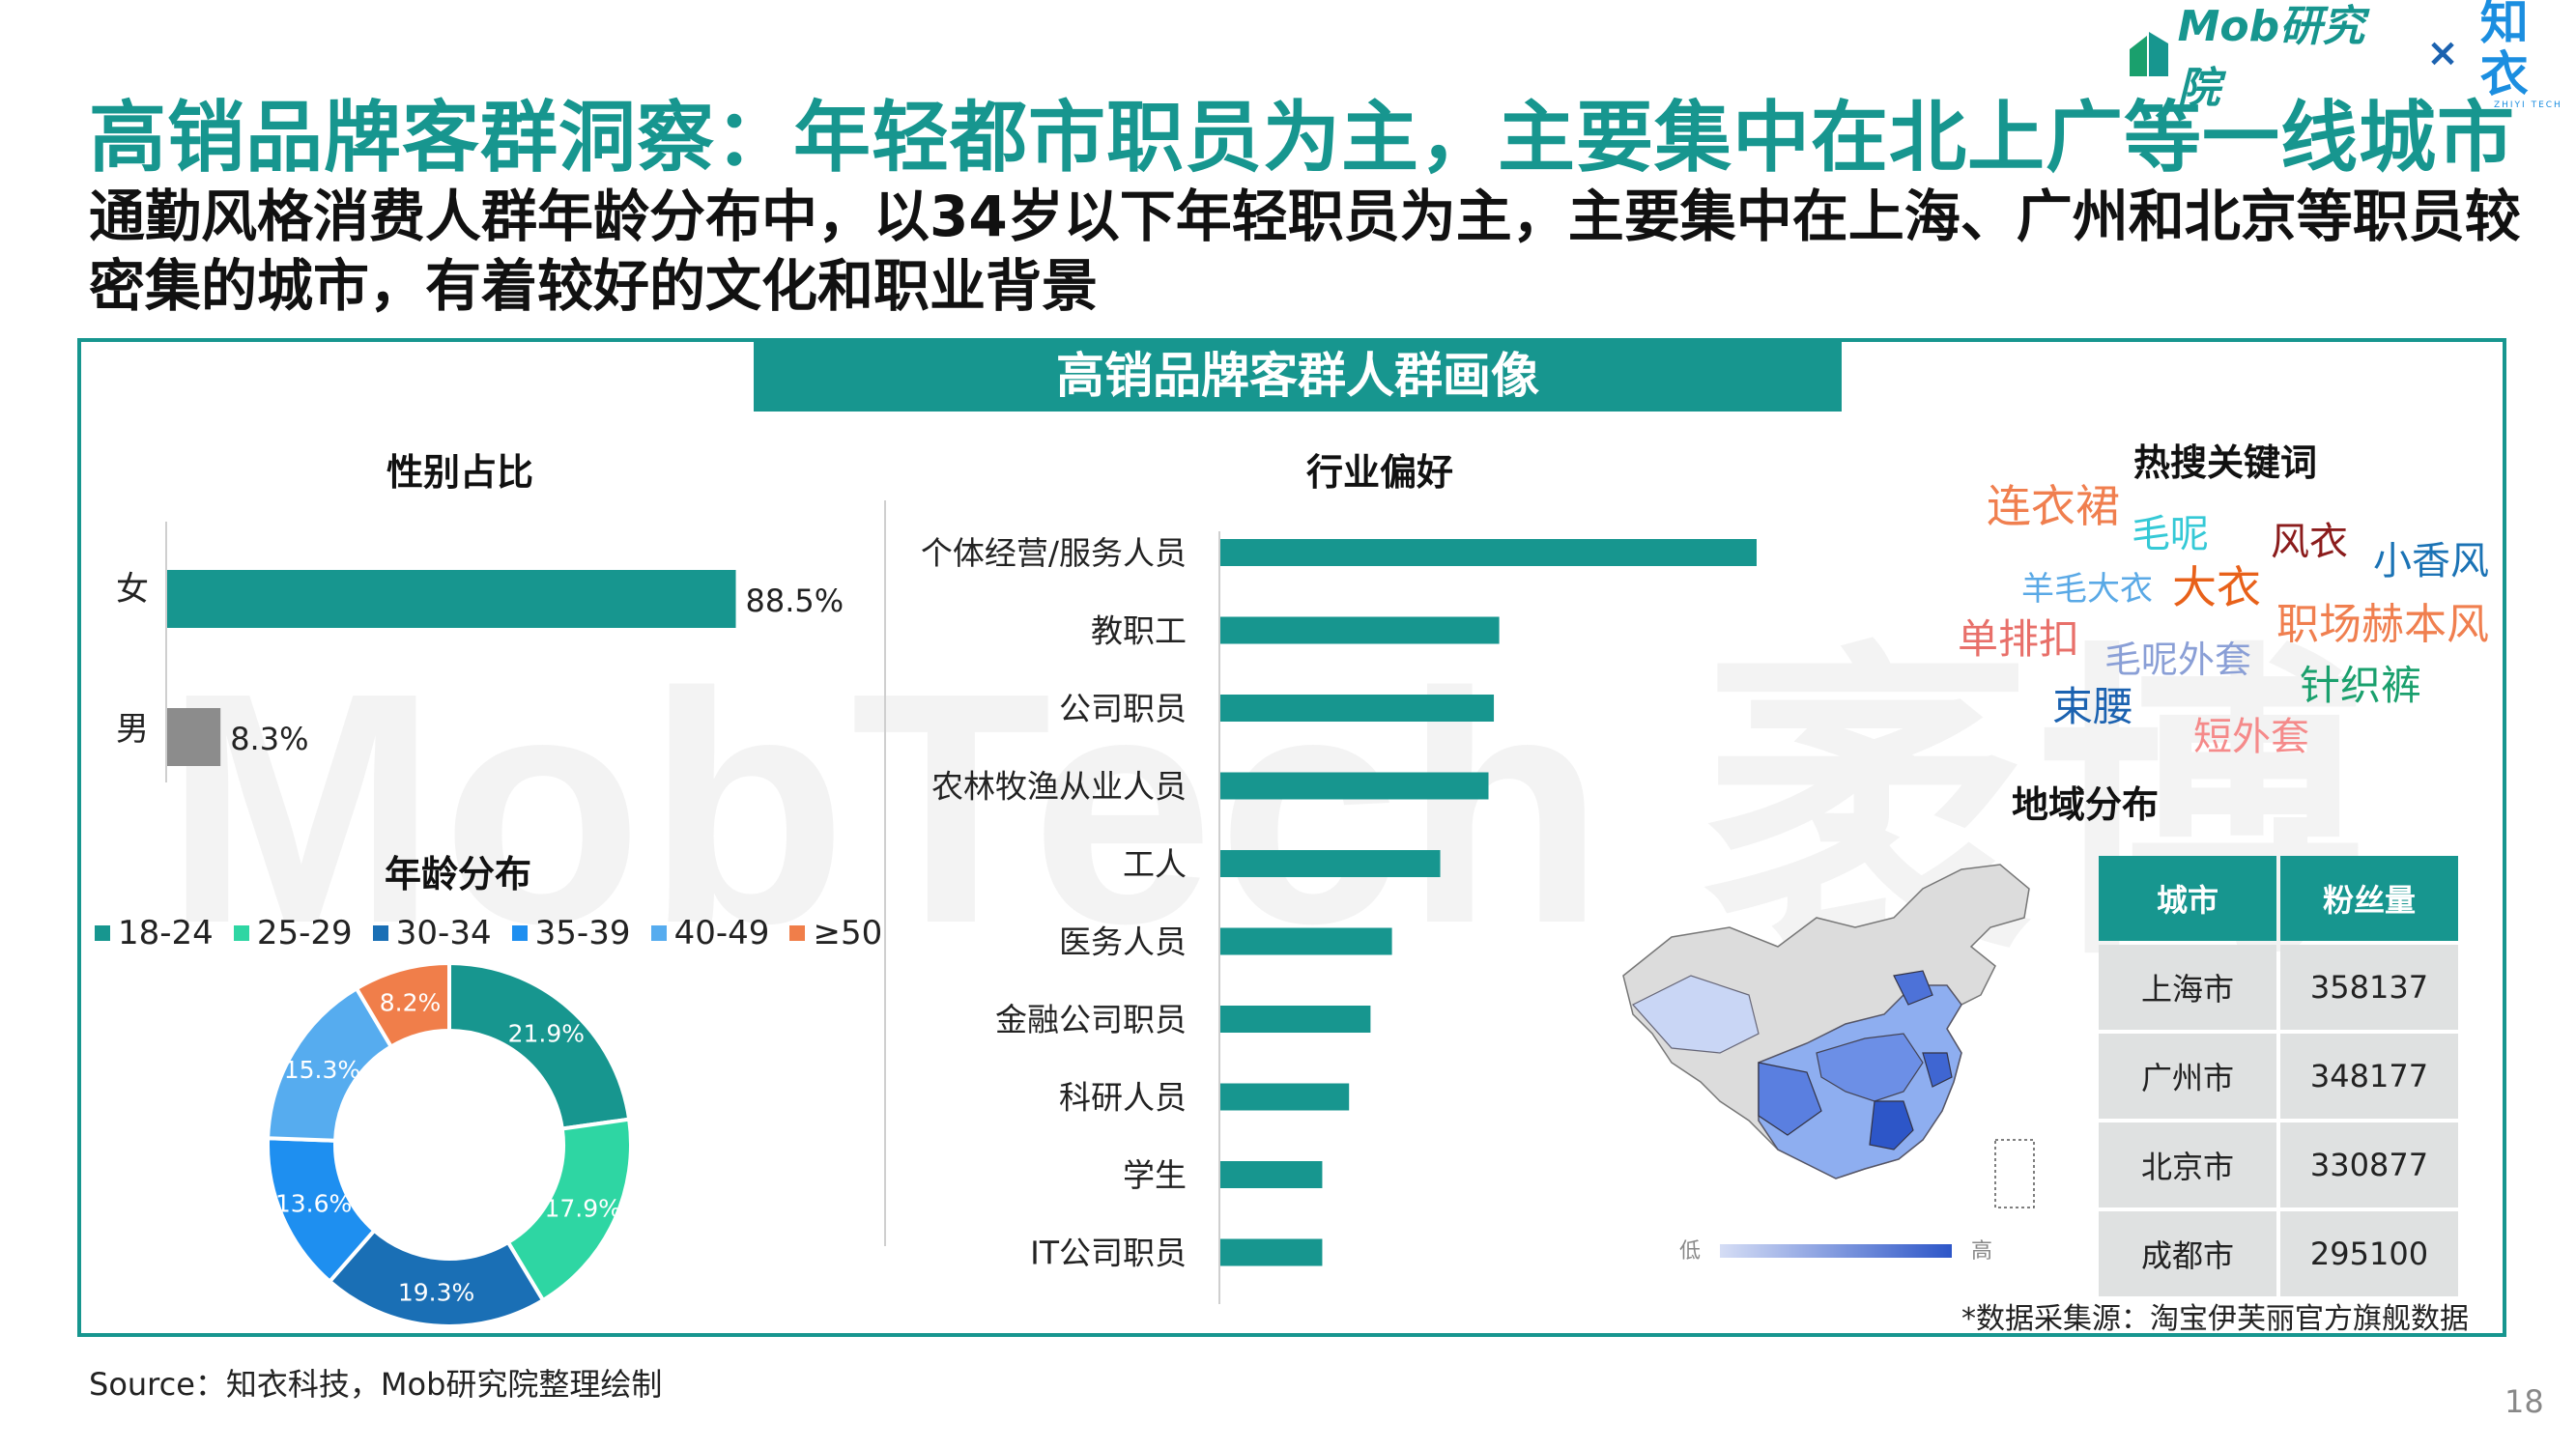  I want to click on panel-title: 高销品牌客群人群画像, so click(1298, 376).